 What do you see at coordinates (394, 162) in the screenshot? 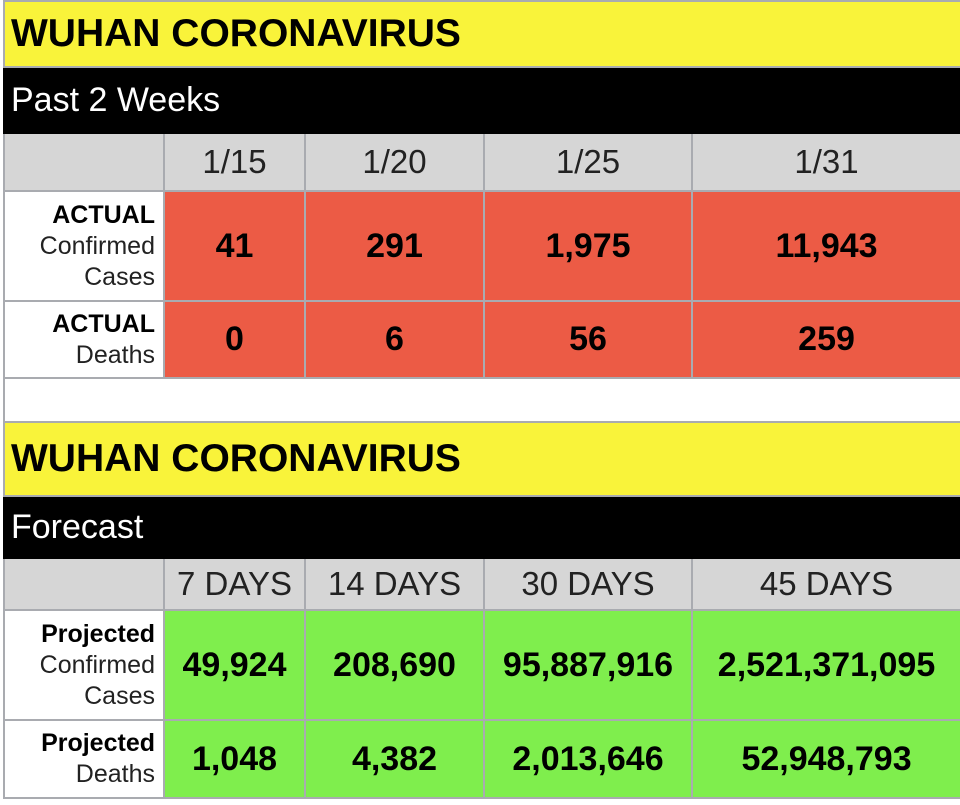
I see `top-col-header: 1/20` at bounding box center [394, 162].